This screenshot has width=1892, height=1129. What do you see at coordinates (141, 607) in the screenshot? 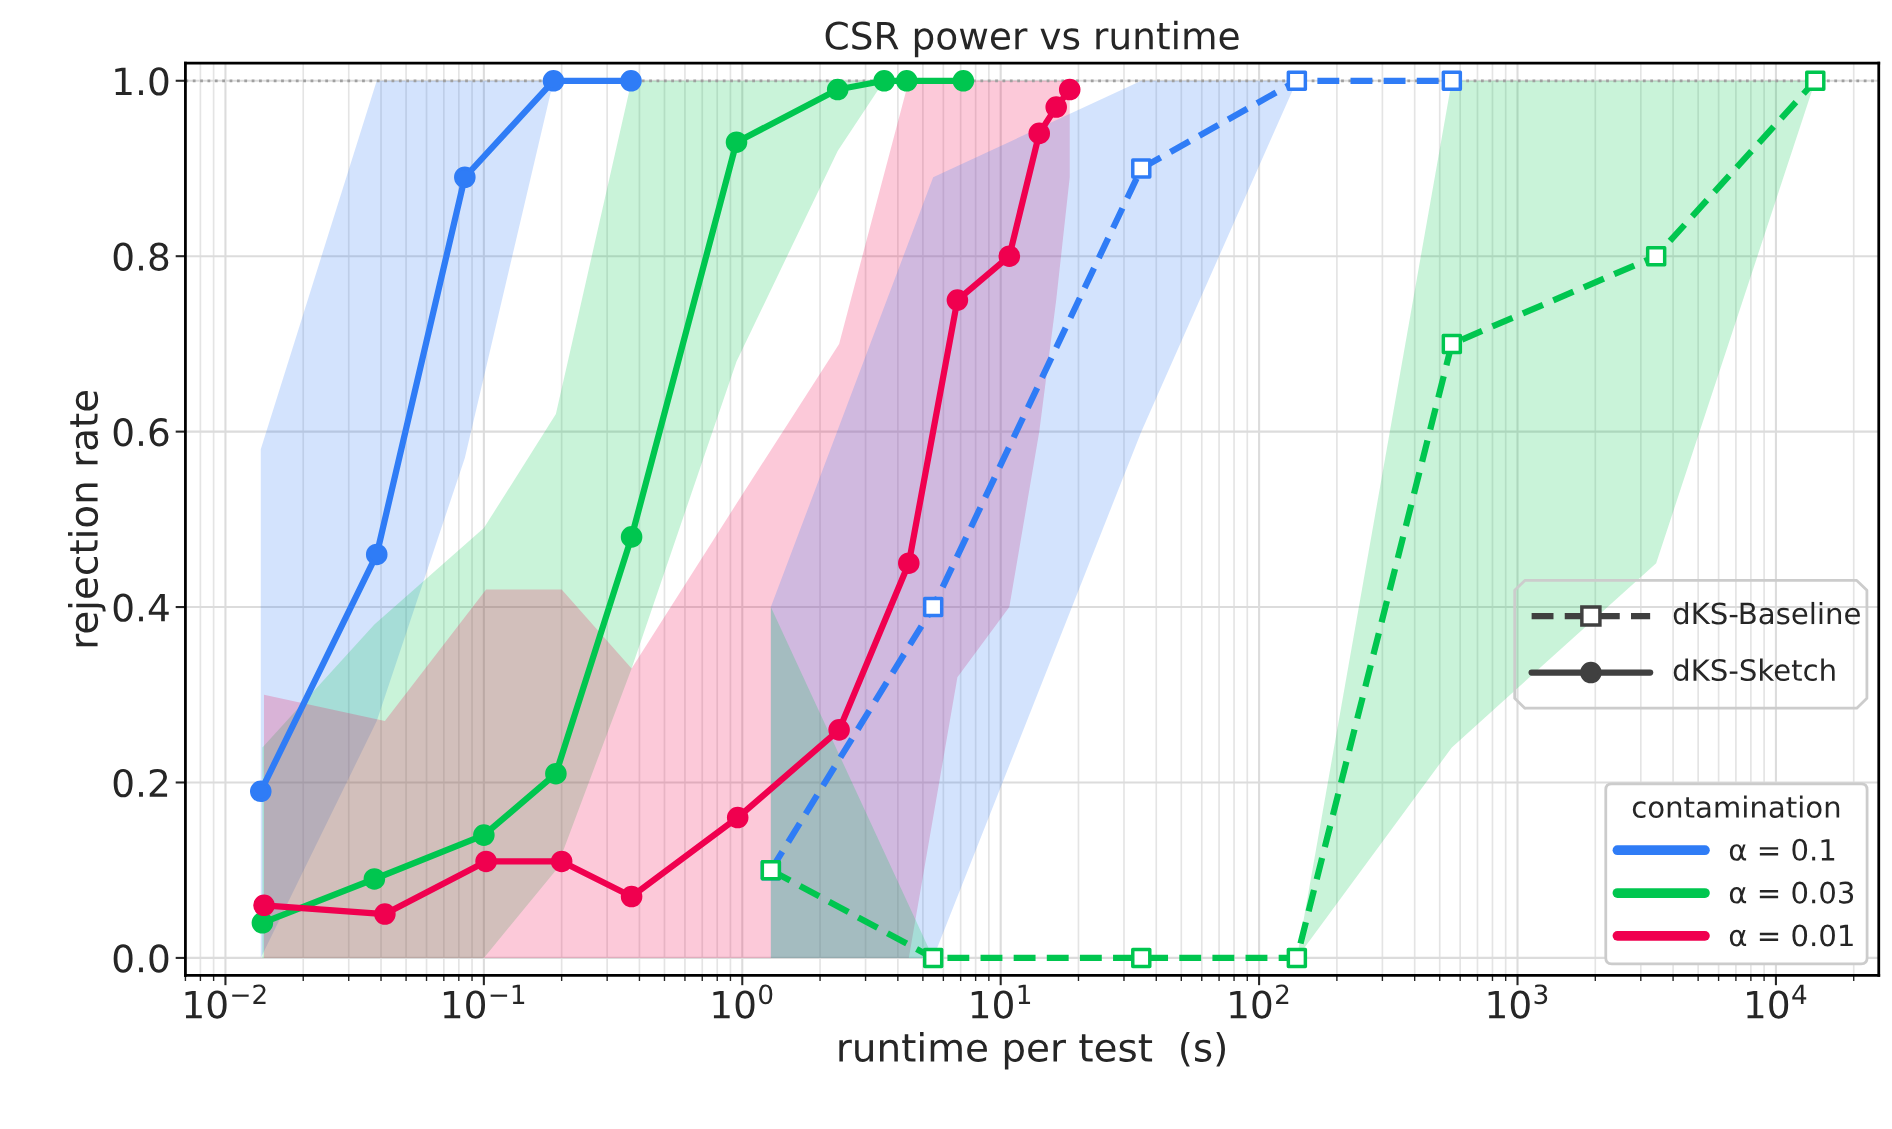
I see `y-tick-label: 0.4` at bounding box center [141, 607].